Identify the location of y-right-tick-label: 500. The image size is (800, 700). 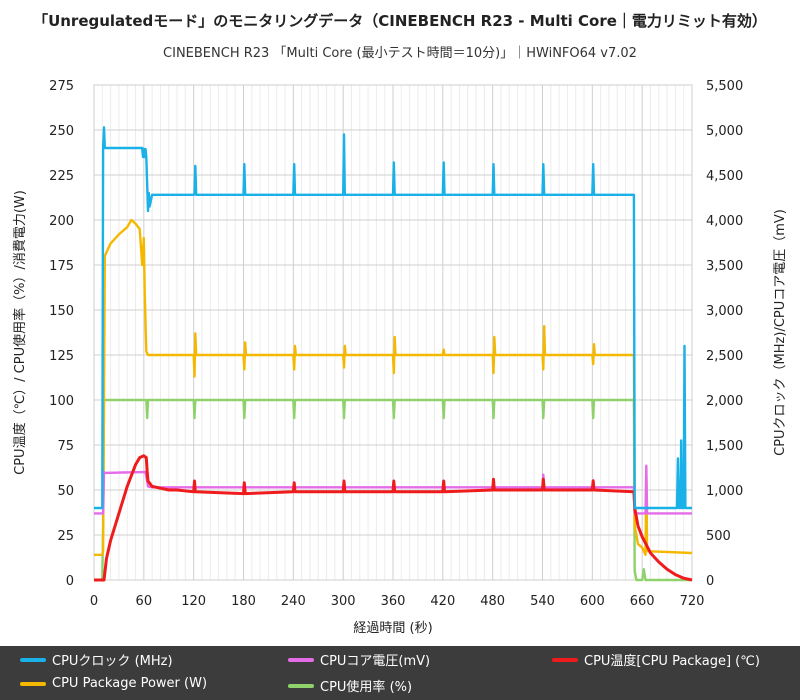
(718, 536).